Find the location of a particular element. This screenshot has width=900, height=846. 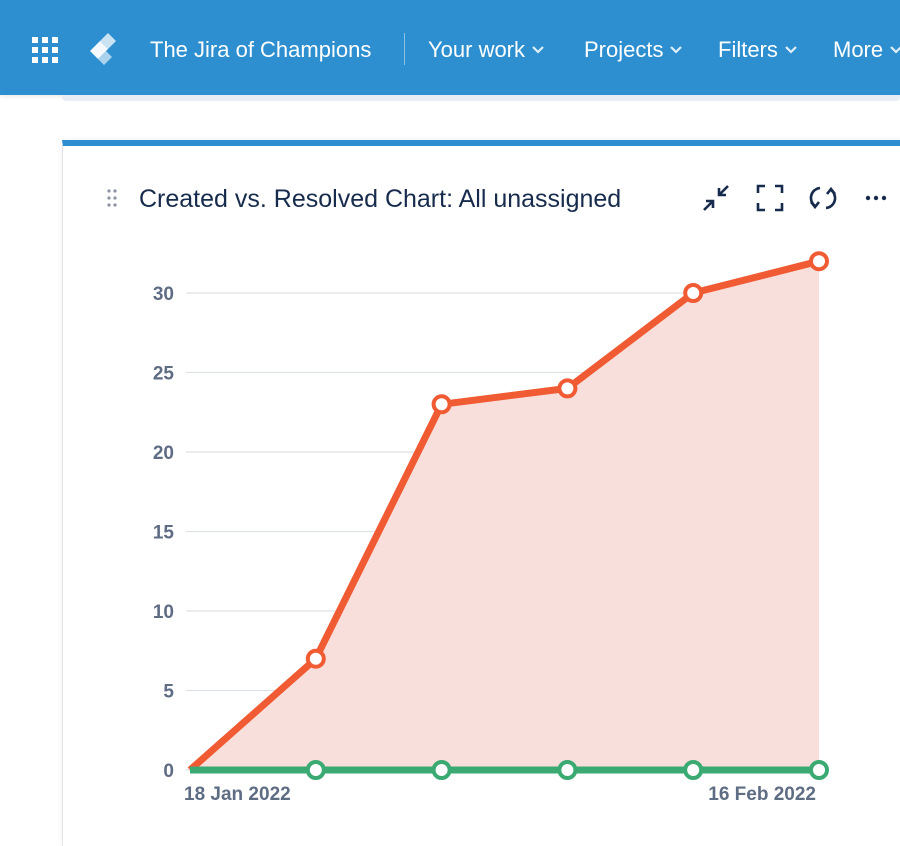

apps-grid-icon is located at coordinates (46, 51).